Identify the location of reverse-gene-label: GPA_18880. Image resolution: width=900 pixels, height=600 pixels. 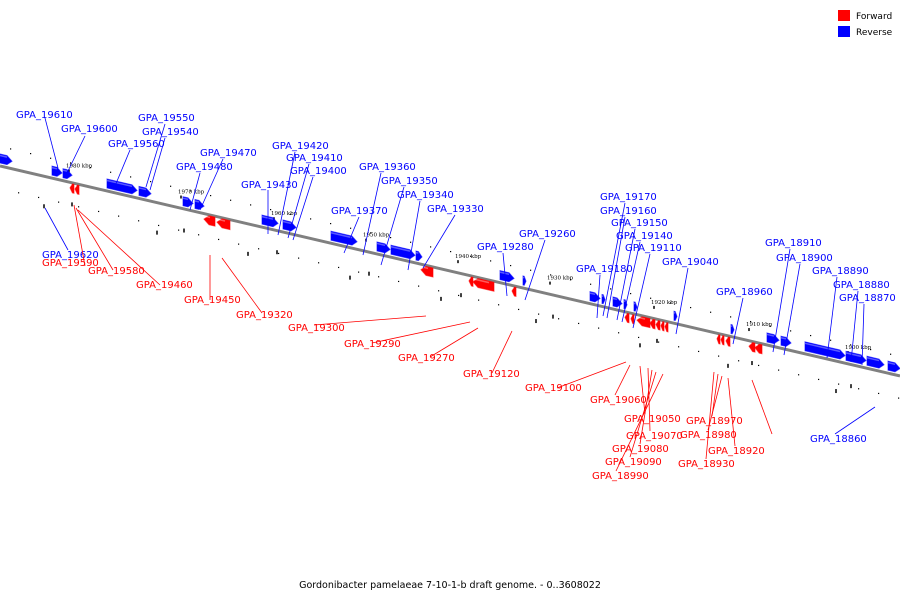
(861, 285).